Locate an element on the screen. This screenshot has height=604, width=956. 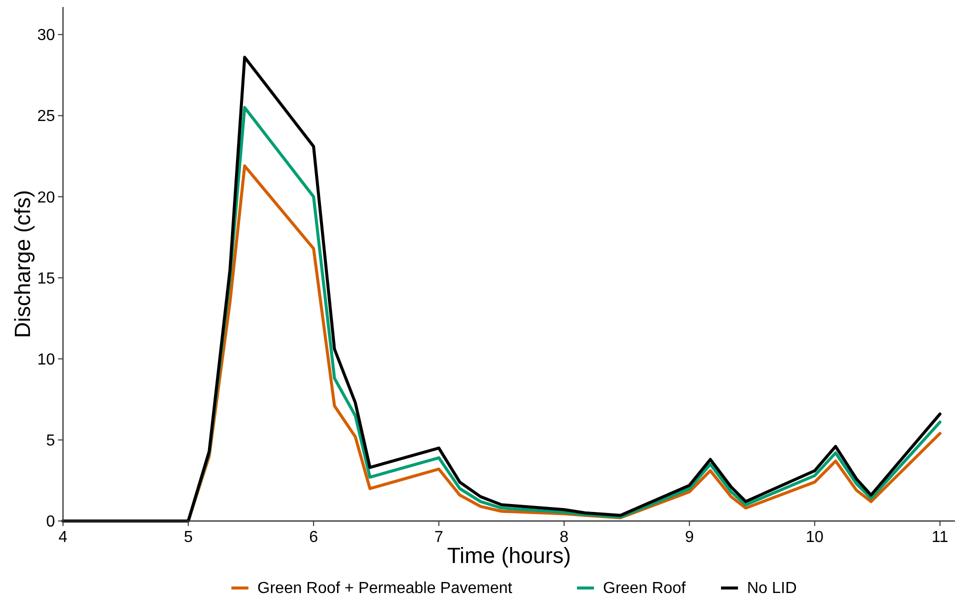
x-tick-label: 8 is located at coordinates (564, 537).